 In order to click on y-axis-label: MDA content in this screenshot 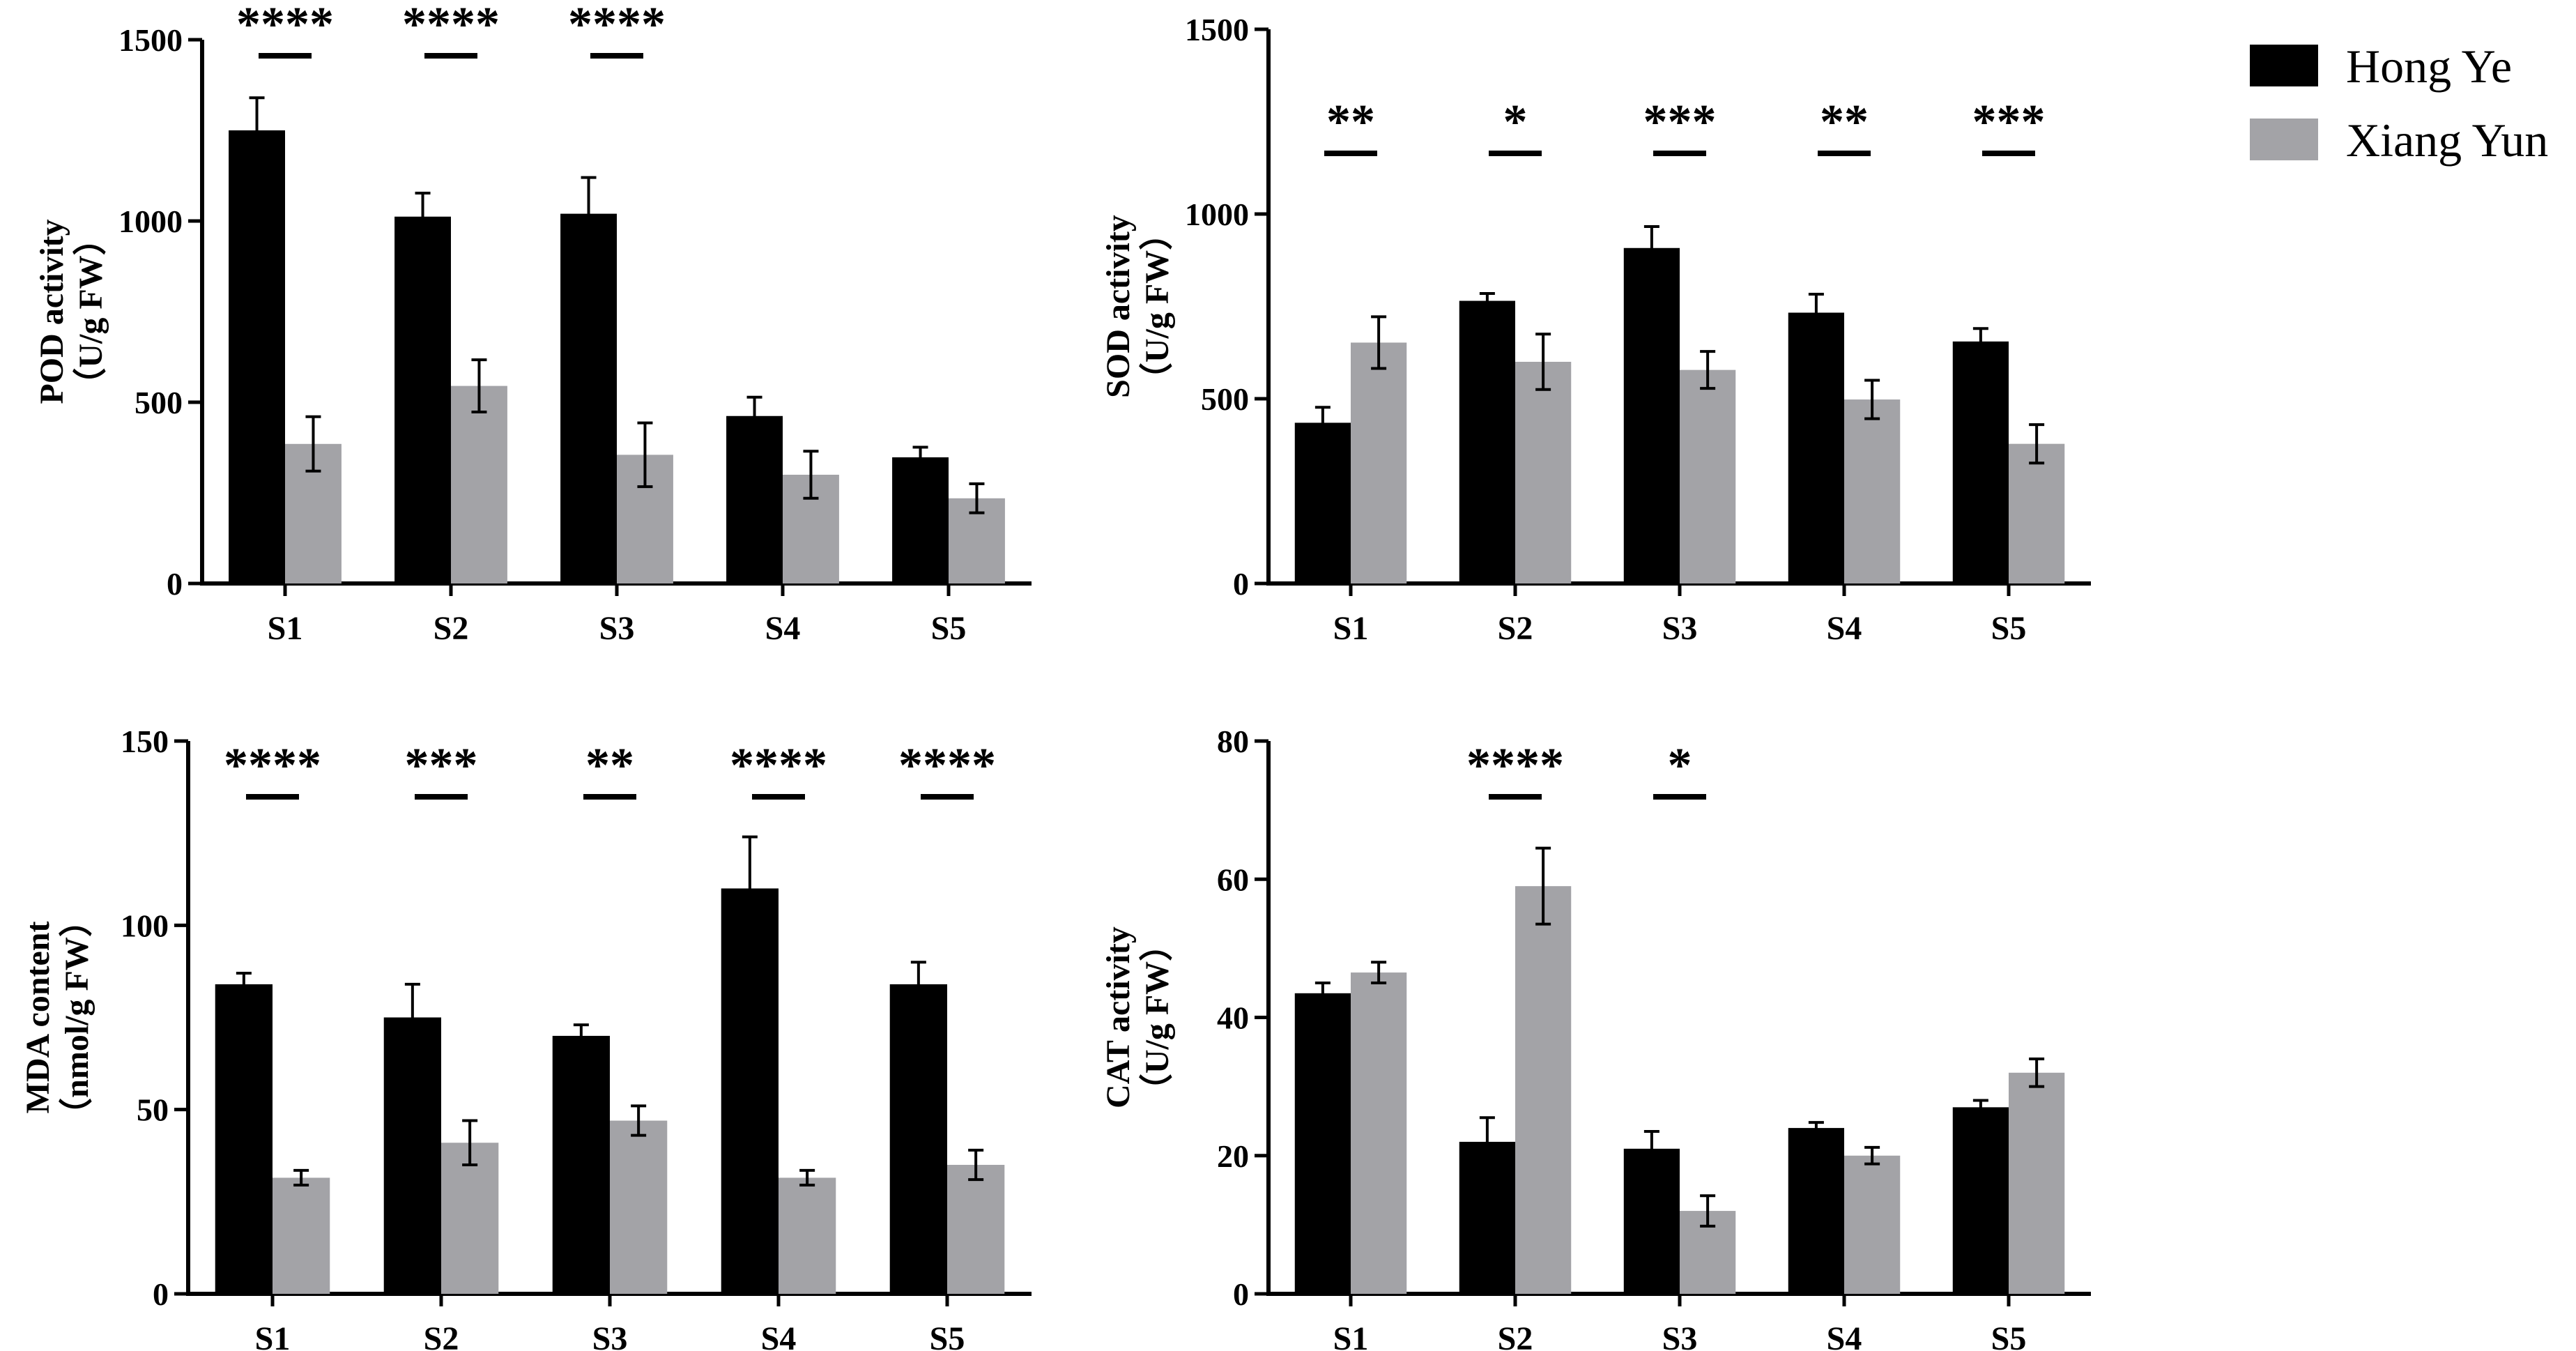, I will do `click(38, 1018)`.